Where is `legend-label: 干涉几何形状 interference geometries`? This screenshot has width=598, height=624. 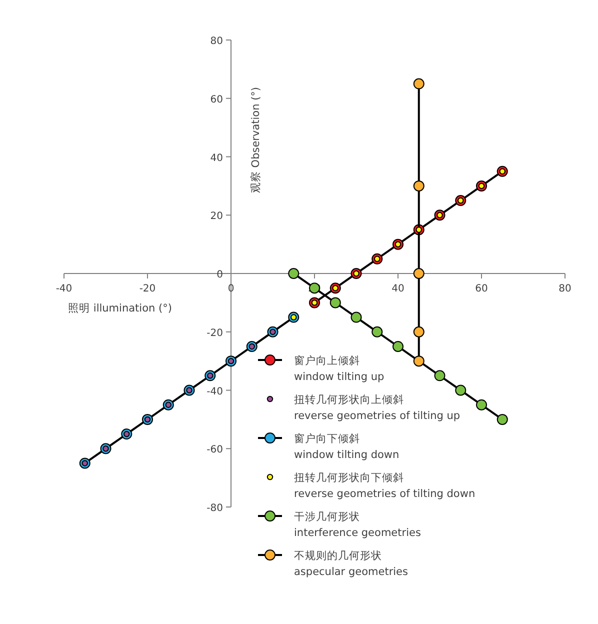 legend-label: 干涉几何形状 interference geometries is located at coordinates (357, 524).